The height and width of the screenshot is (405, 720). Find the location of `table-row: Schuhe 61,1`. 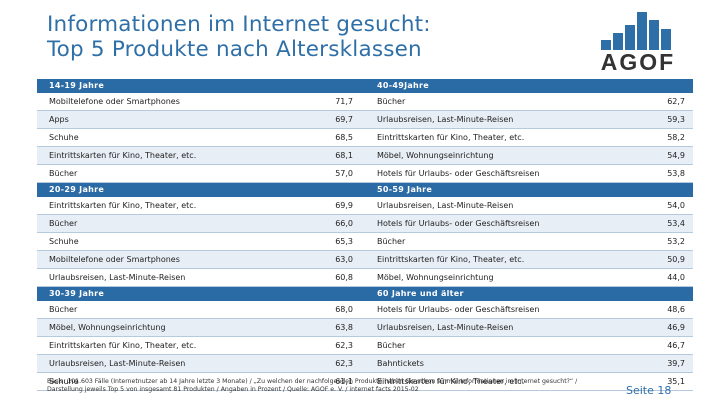

table-row: Schuhe 61,1 is located at coordinates (201, 382).